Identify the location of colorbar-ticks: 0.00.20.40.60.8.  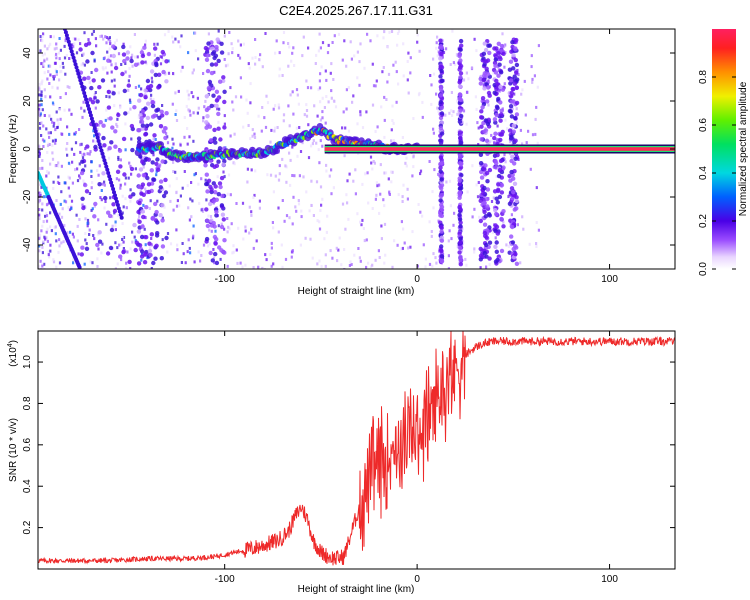
(717, 173).